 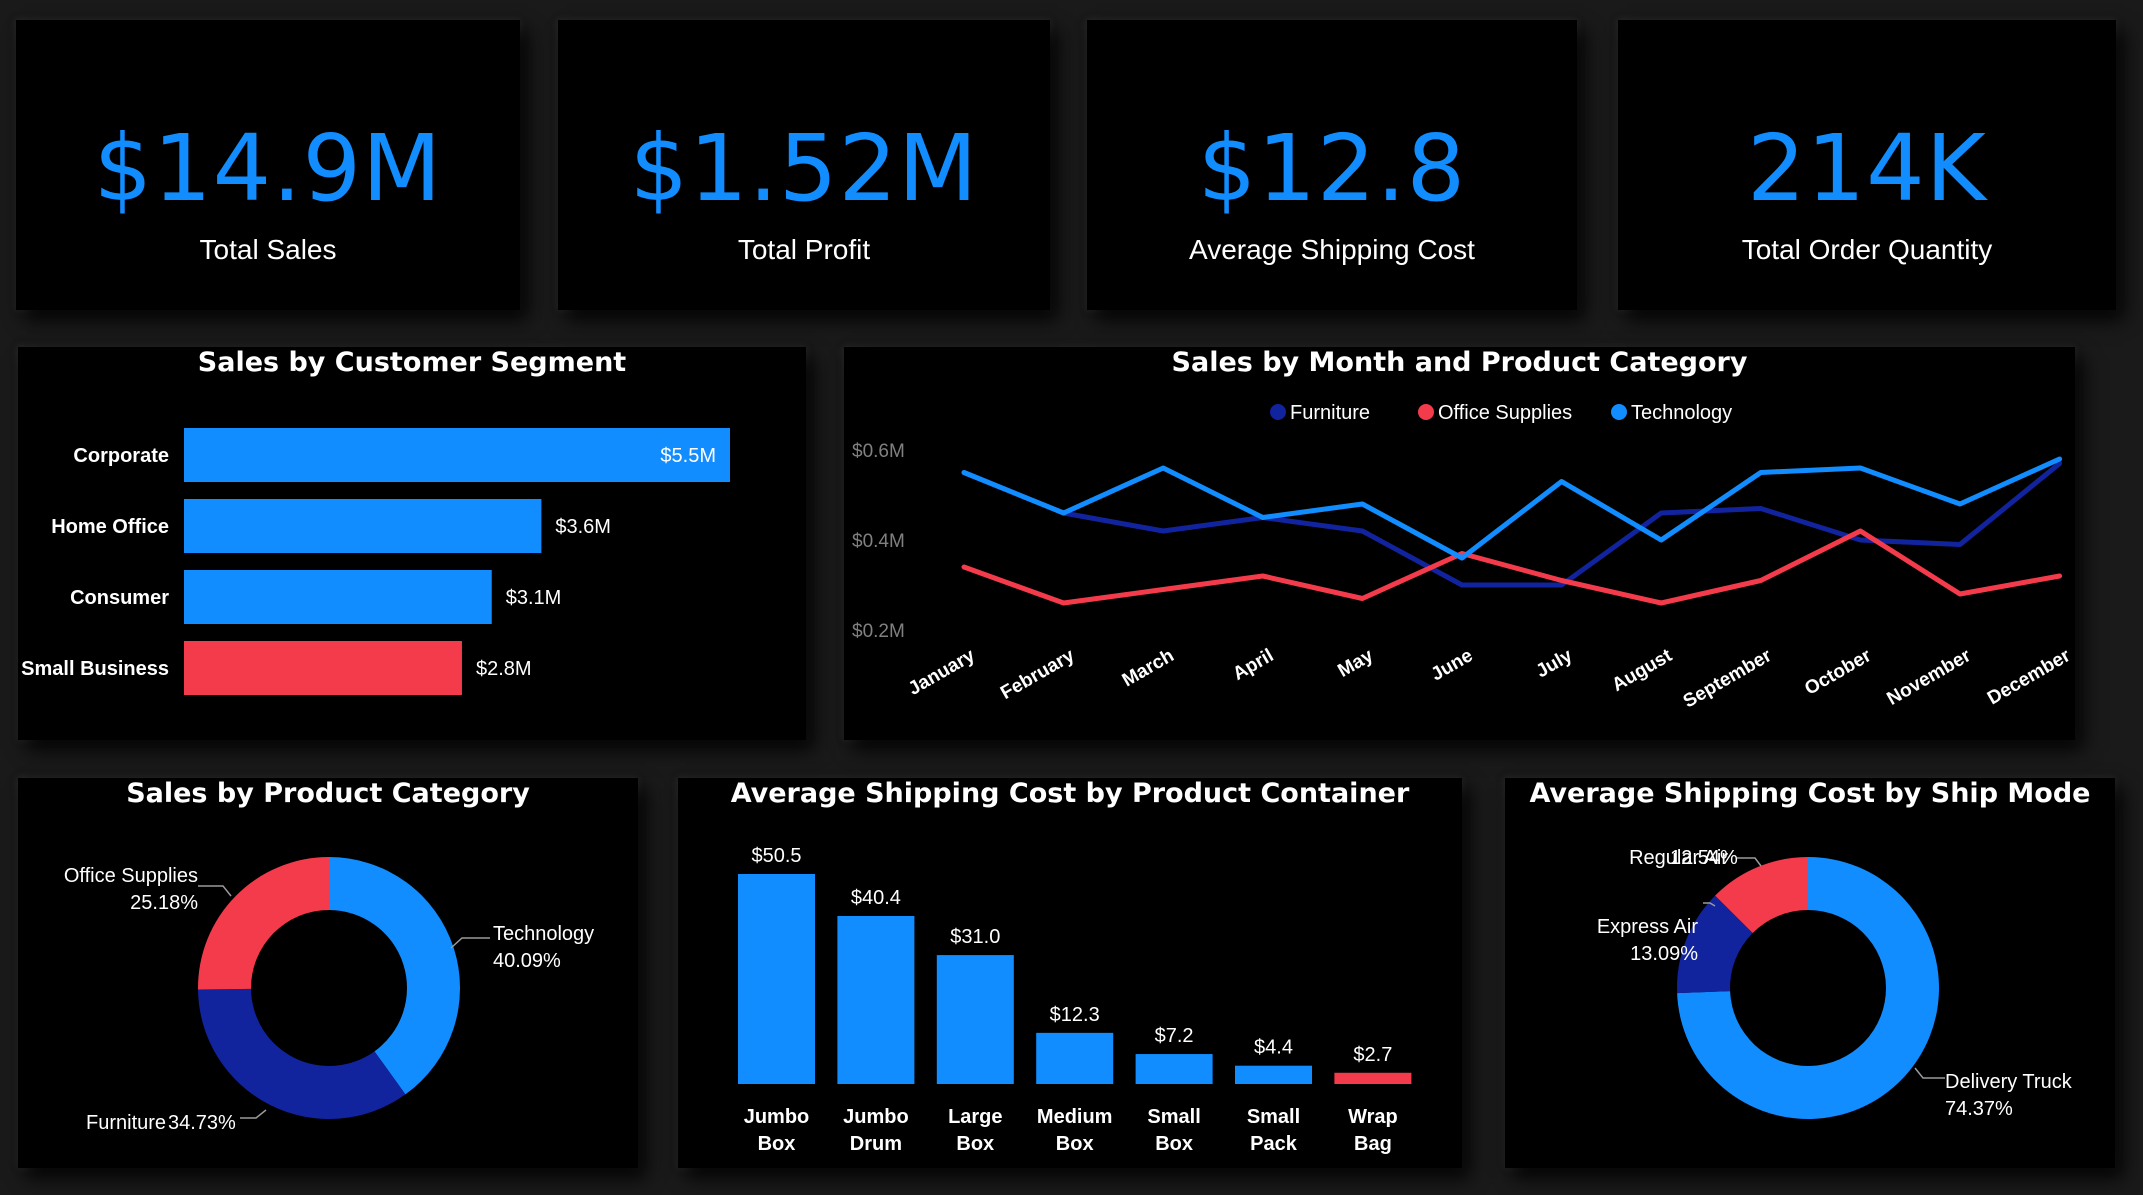 What do you see at coordinates (1838, 672) in the screenshot?
I see `x-tick-label: October` at bounding box center [1838, 672].